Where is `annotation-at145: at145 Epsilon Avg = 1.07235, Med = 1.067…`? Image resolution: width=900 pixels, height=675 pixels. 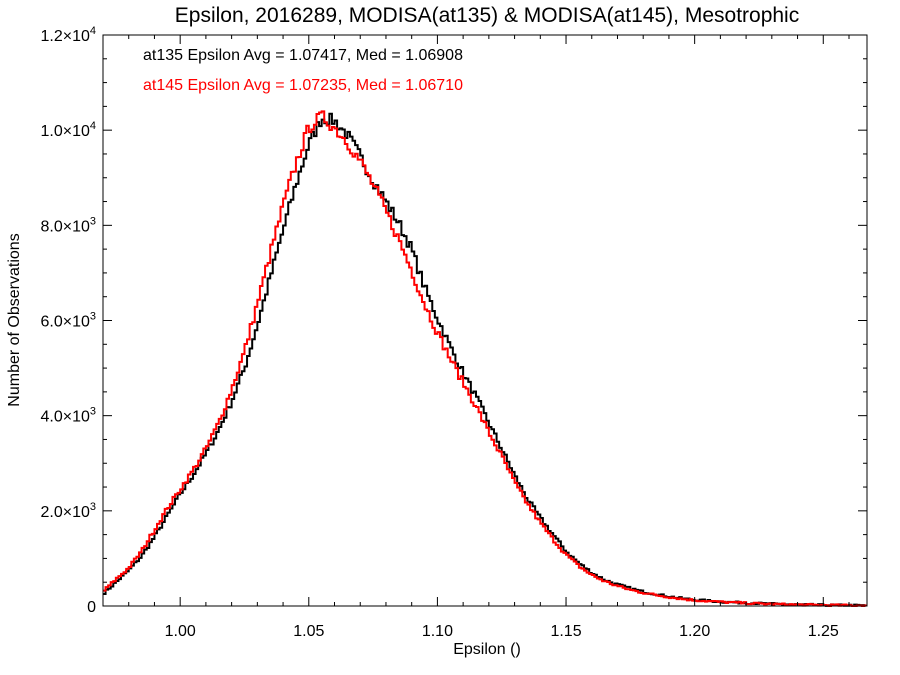 annotation-at145: at145 Epsilon Avg = 1.07235, Med = 1.067… is located at coordinates (303, 85).